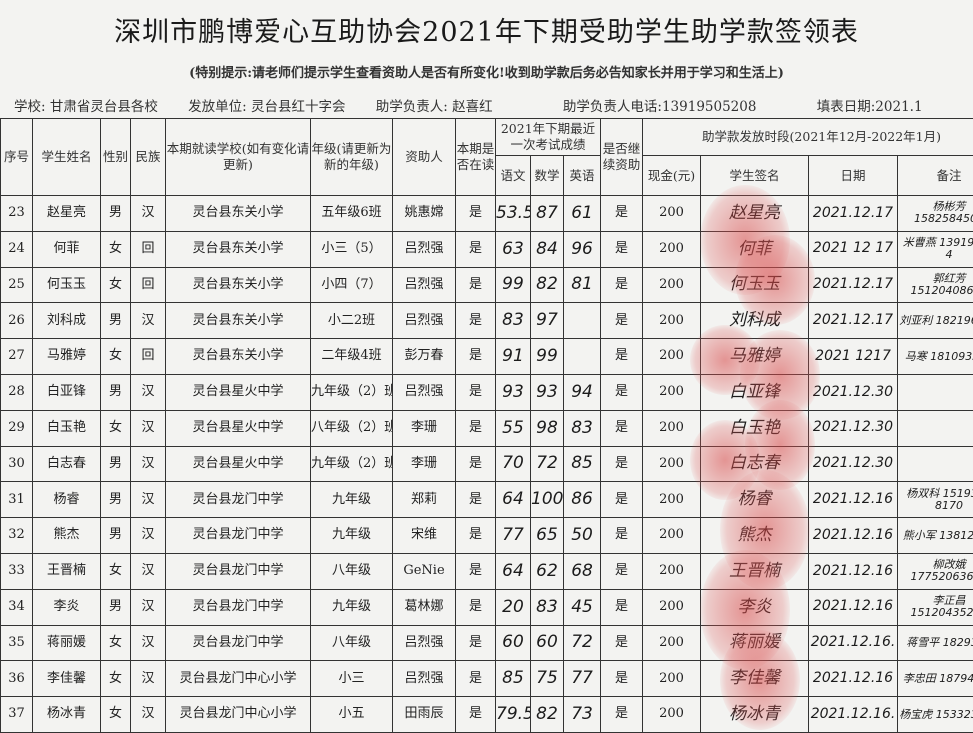 This screenshot has width=973, height=733. Describe the element at coordinates (424, 428) in the screenshot. I see `sponsor: 李珊` at that location.